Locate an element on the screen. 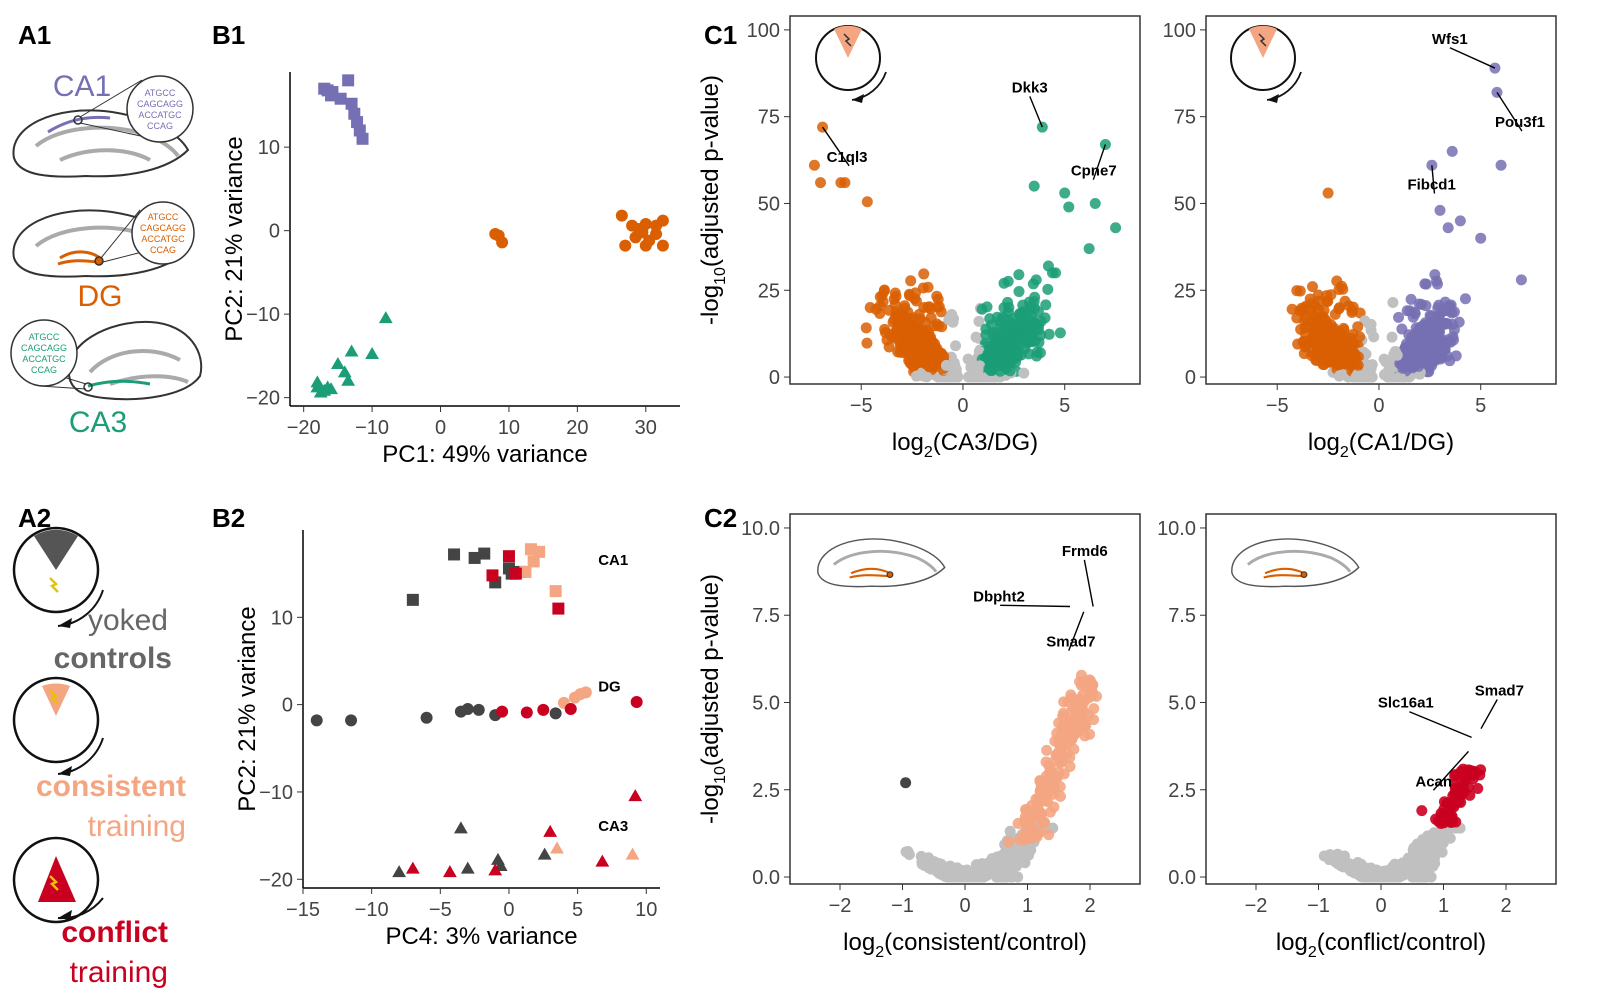 The height and width of the screenshot is (1006, 1618). dg-marker is located at coordinates (890, 575).